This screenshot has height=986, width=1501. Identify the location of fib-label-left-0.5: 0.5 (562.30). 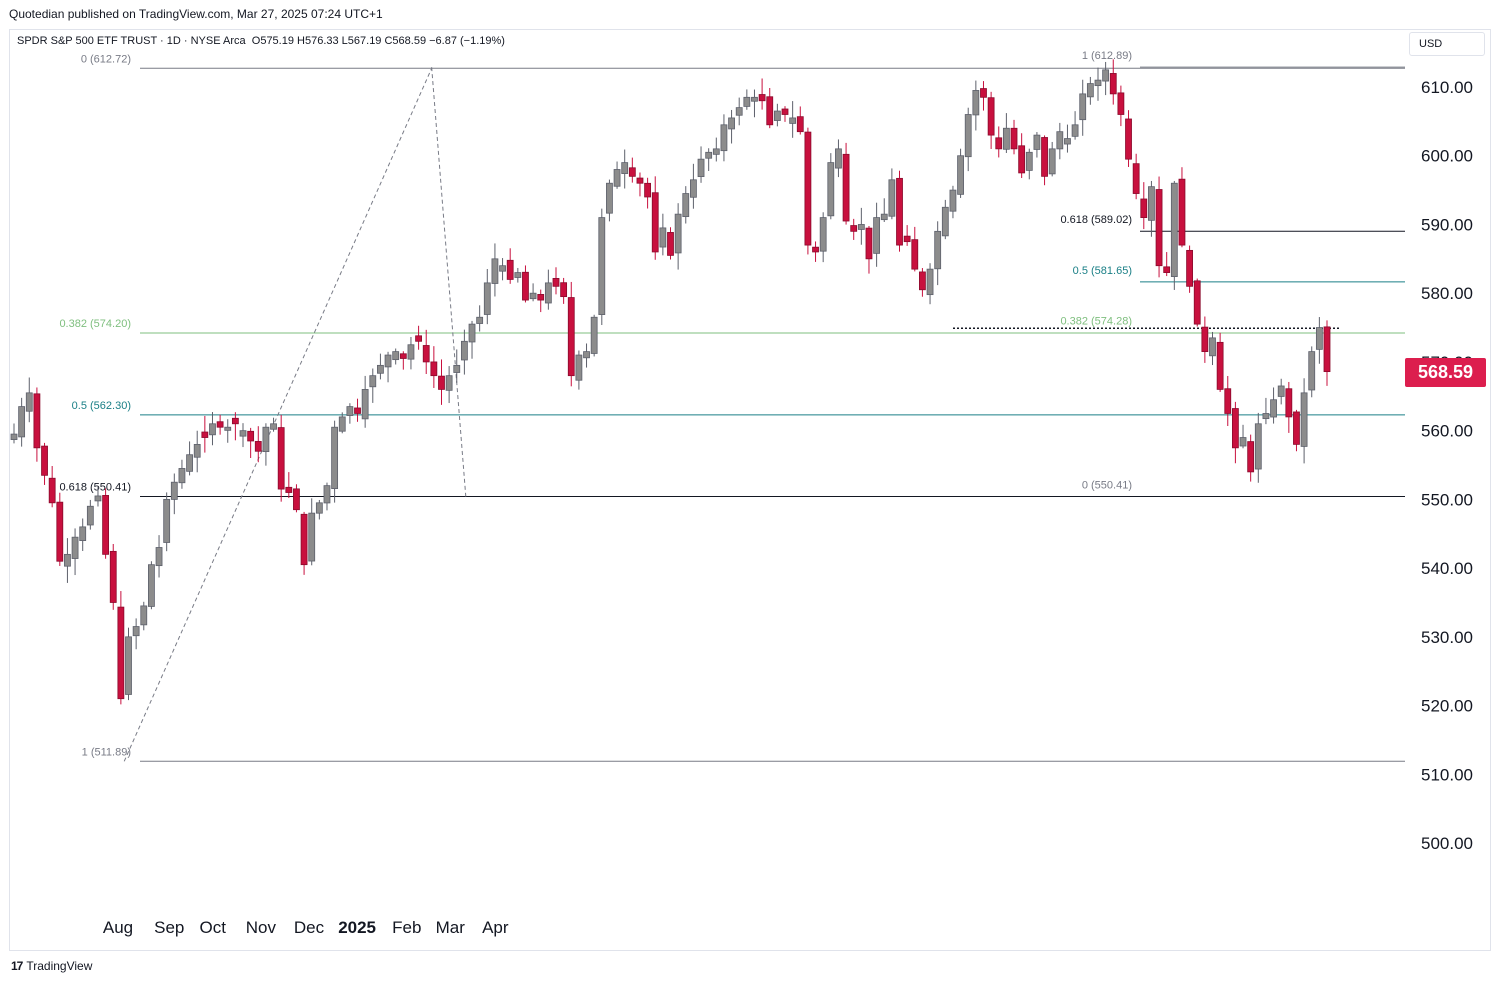
(101, 406).